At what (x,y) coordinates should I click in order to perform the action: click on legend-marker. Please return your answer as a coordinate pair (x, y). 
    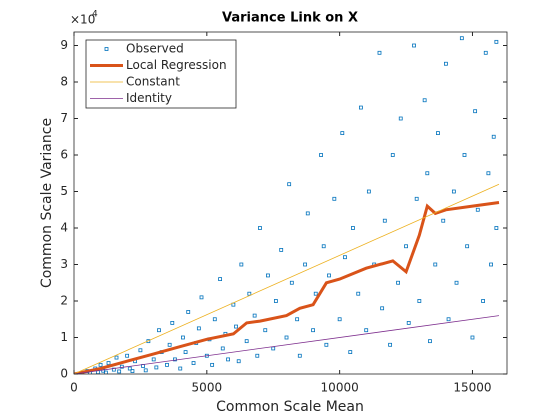
    Looking at the image, I should click on (106, 49).